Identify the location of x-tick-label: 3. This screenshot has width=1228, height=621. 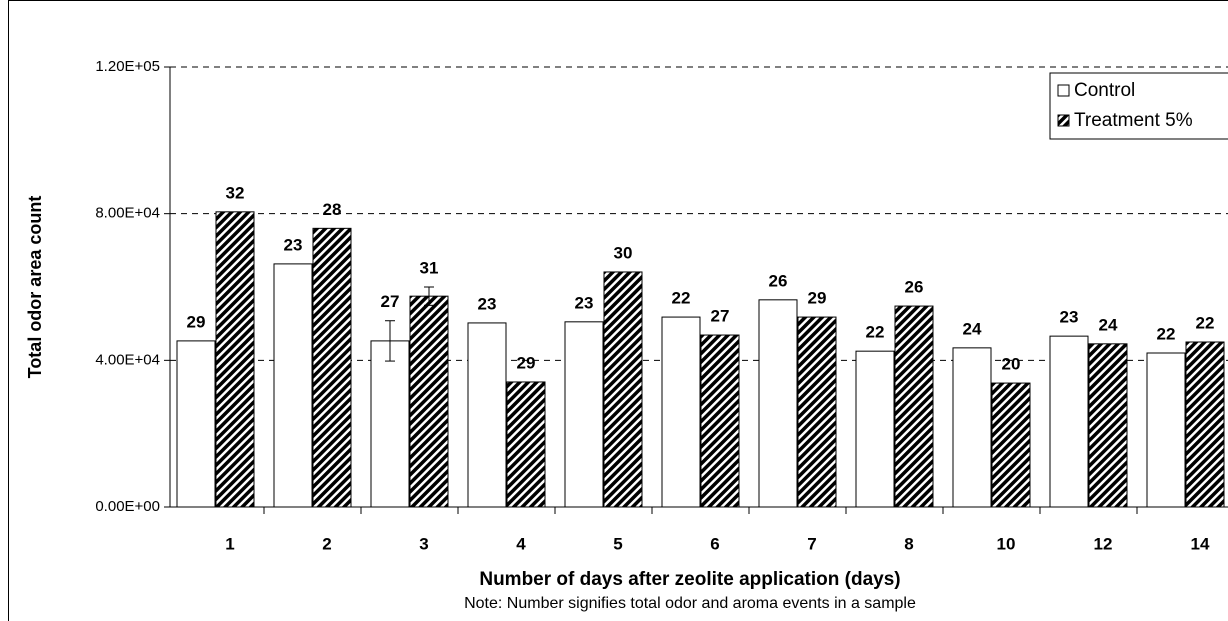
(423, 543).